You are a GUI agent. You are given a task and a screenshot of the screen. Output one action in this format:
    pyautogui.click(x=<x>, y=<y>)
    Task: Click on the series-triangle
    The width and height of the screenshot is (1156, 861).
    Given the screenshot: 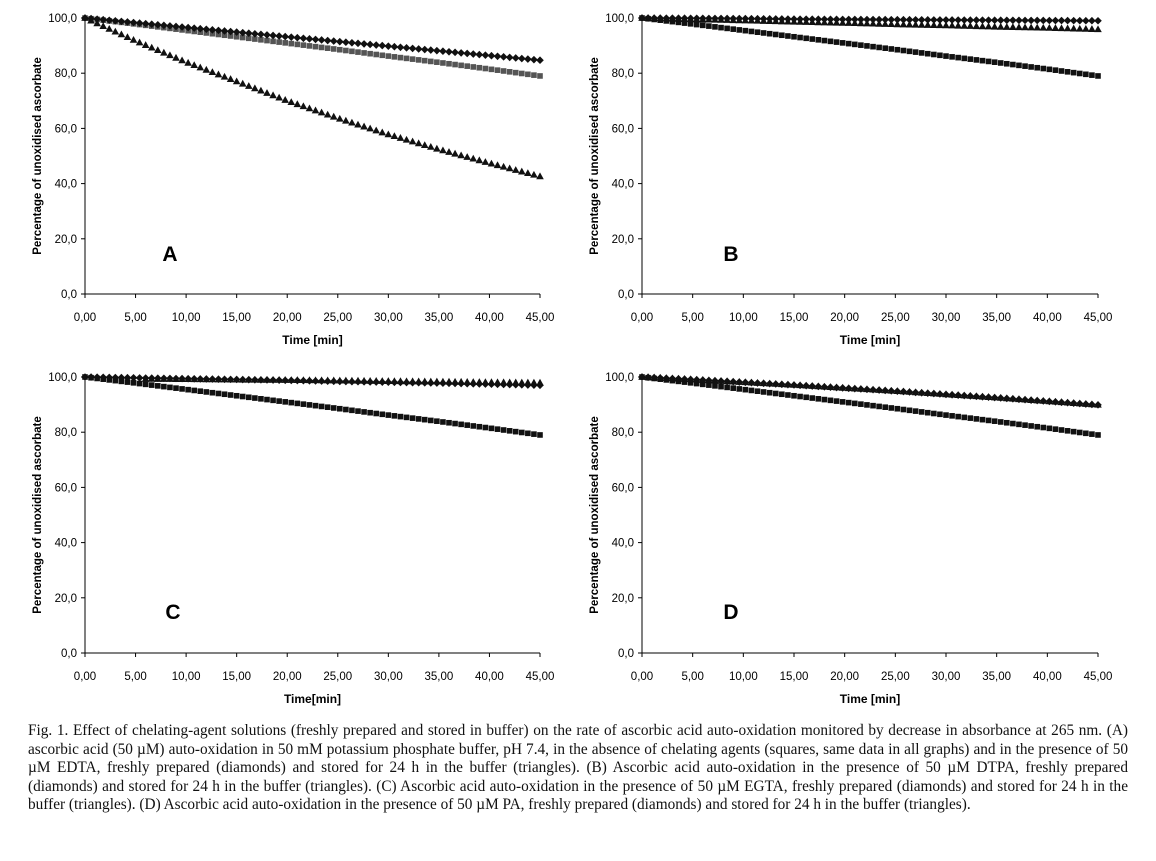 What is the action you would take?
    pyautogui.click(x=312, y=97)
    